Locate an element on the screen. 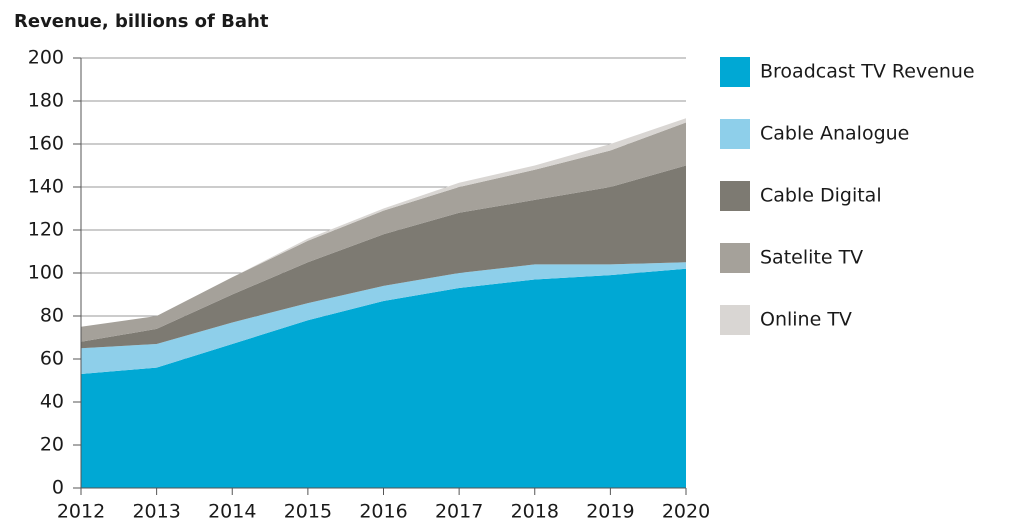 Image resolution: width=1020 pixels, height=524 pixels. legend-label: Broadcast TV Revenue is located at coordinates (867, 72).